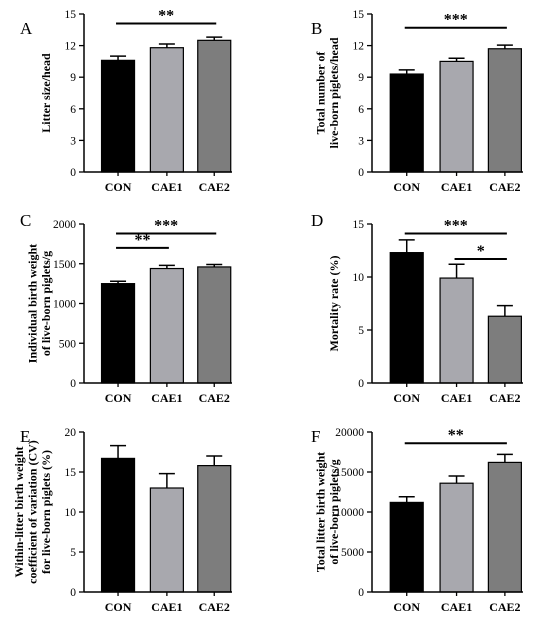 Image resolution: width=550 pixels, height=620 pixels. Describe the element at coordinates (71, 433) in the screenshot. I see `y-tick-label: 20` at that location.